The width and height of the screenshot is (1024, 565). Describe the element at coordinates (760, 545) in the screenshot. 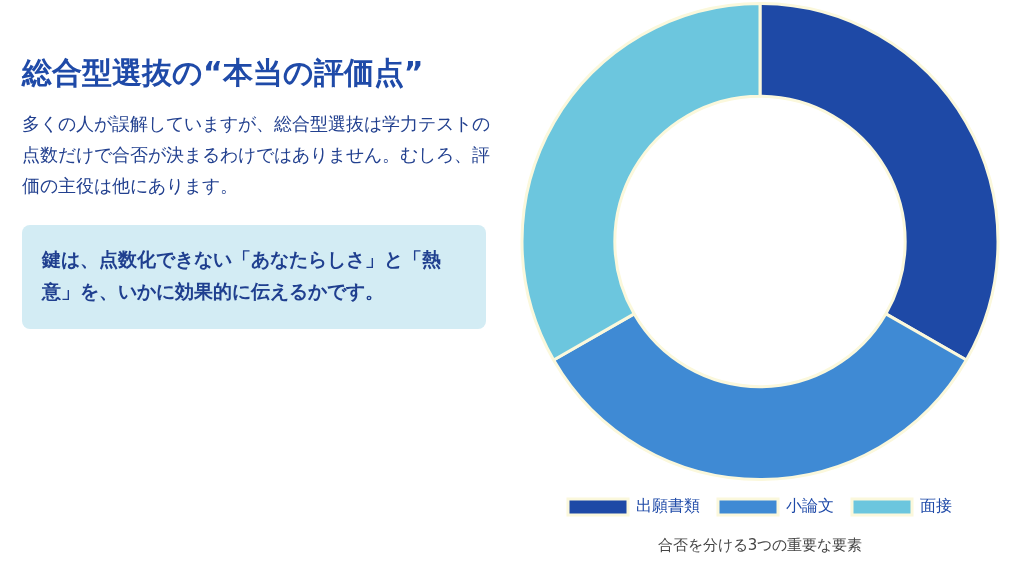

I see `text: 合否を分ける3つの重要な要素` at that location.